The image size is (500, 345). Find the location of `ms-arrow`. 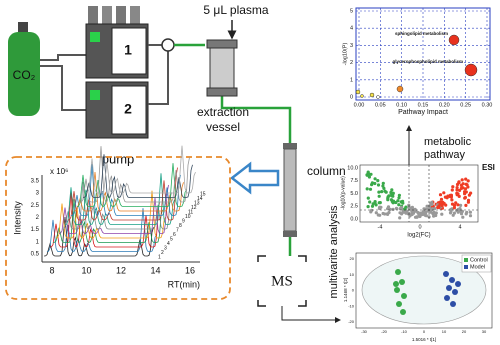

ms-arrow is located at coordinates (311, 314).